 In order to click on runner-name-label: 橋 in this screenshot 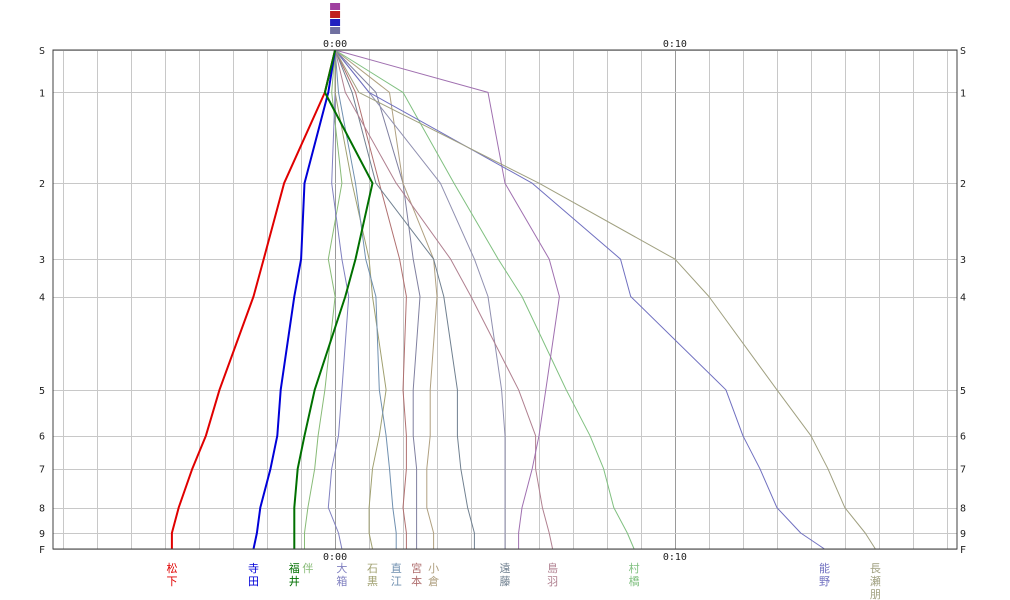, I will do `click(634, 581)`.